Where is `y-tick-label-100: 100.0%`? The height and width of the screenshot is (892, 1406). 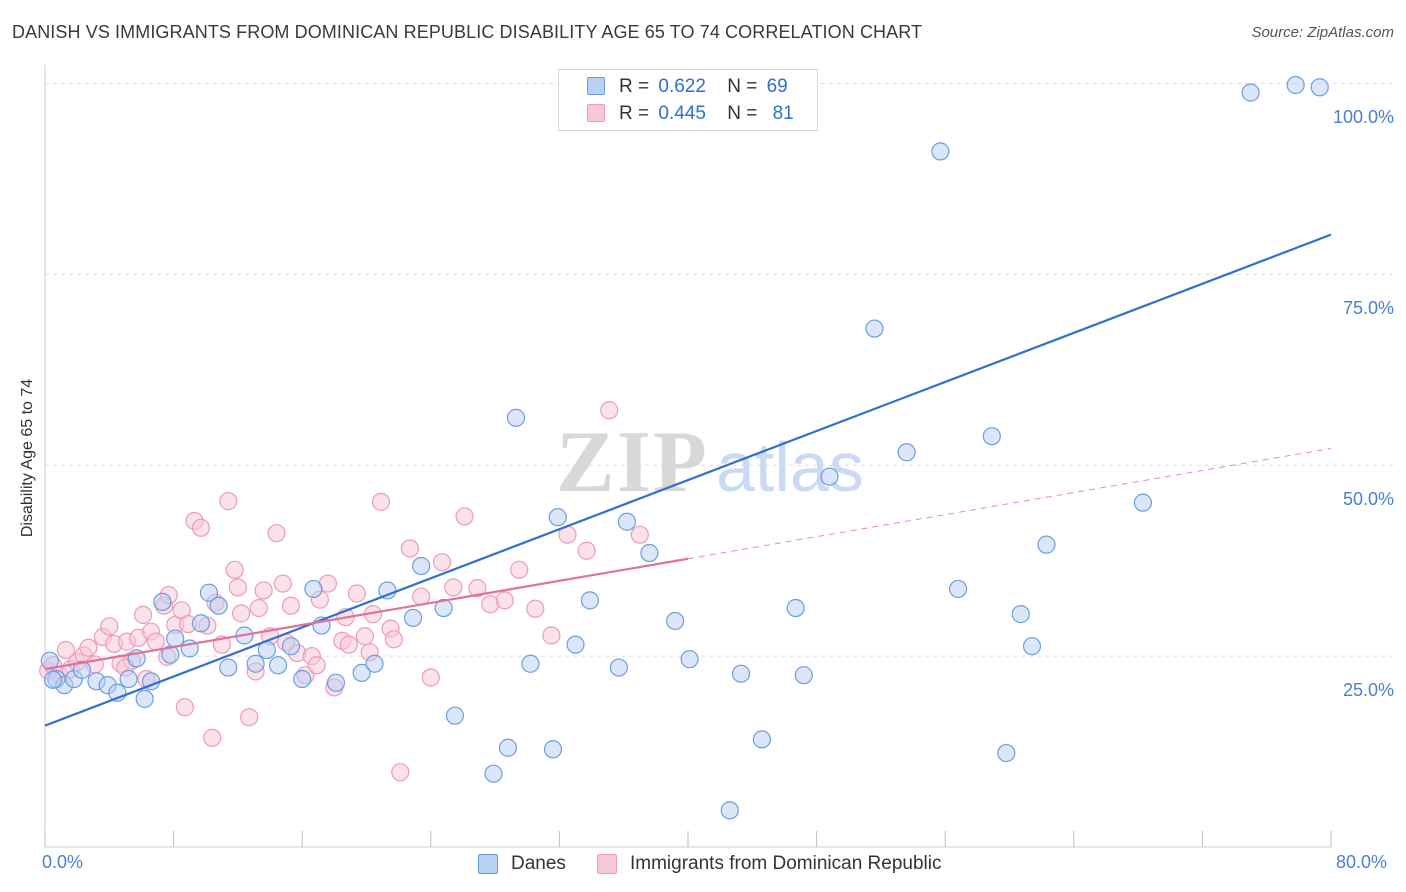
y-tick-label-100: 100.0% is located at coordinates (1363, 117).